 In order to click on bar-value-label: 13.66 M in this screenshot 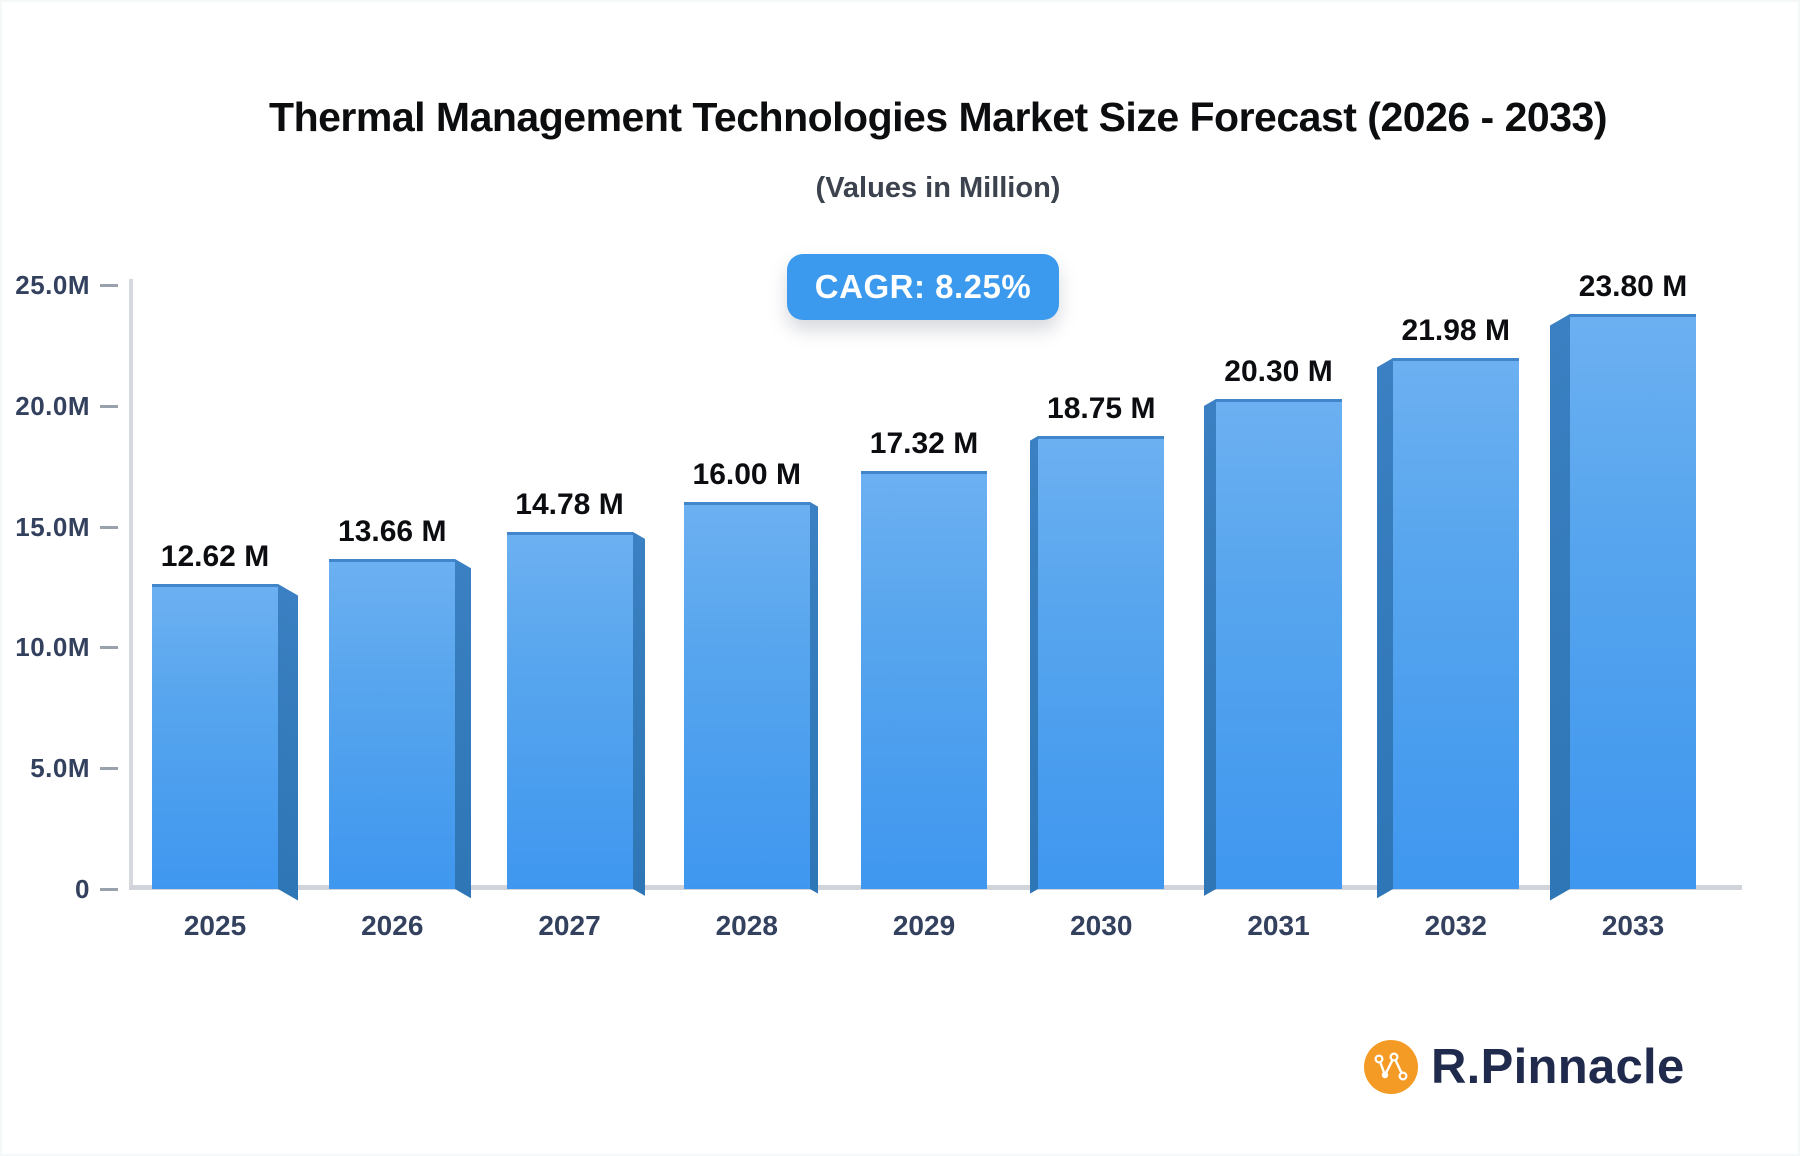, I will do `click(392, 531)`.